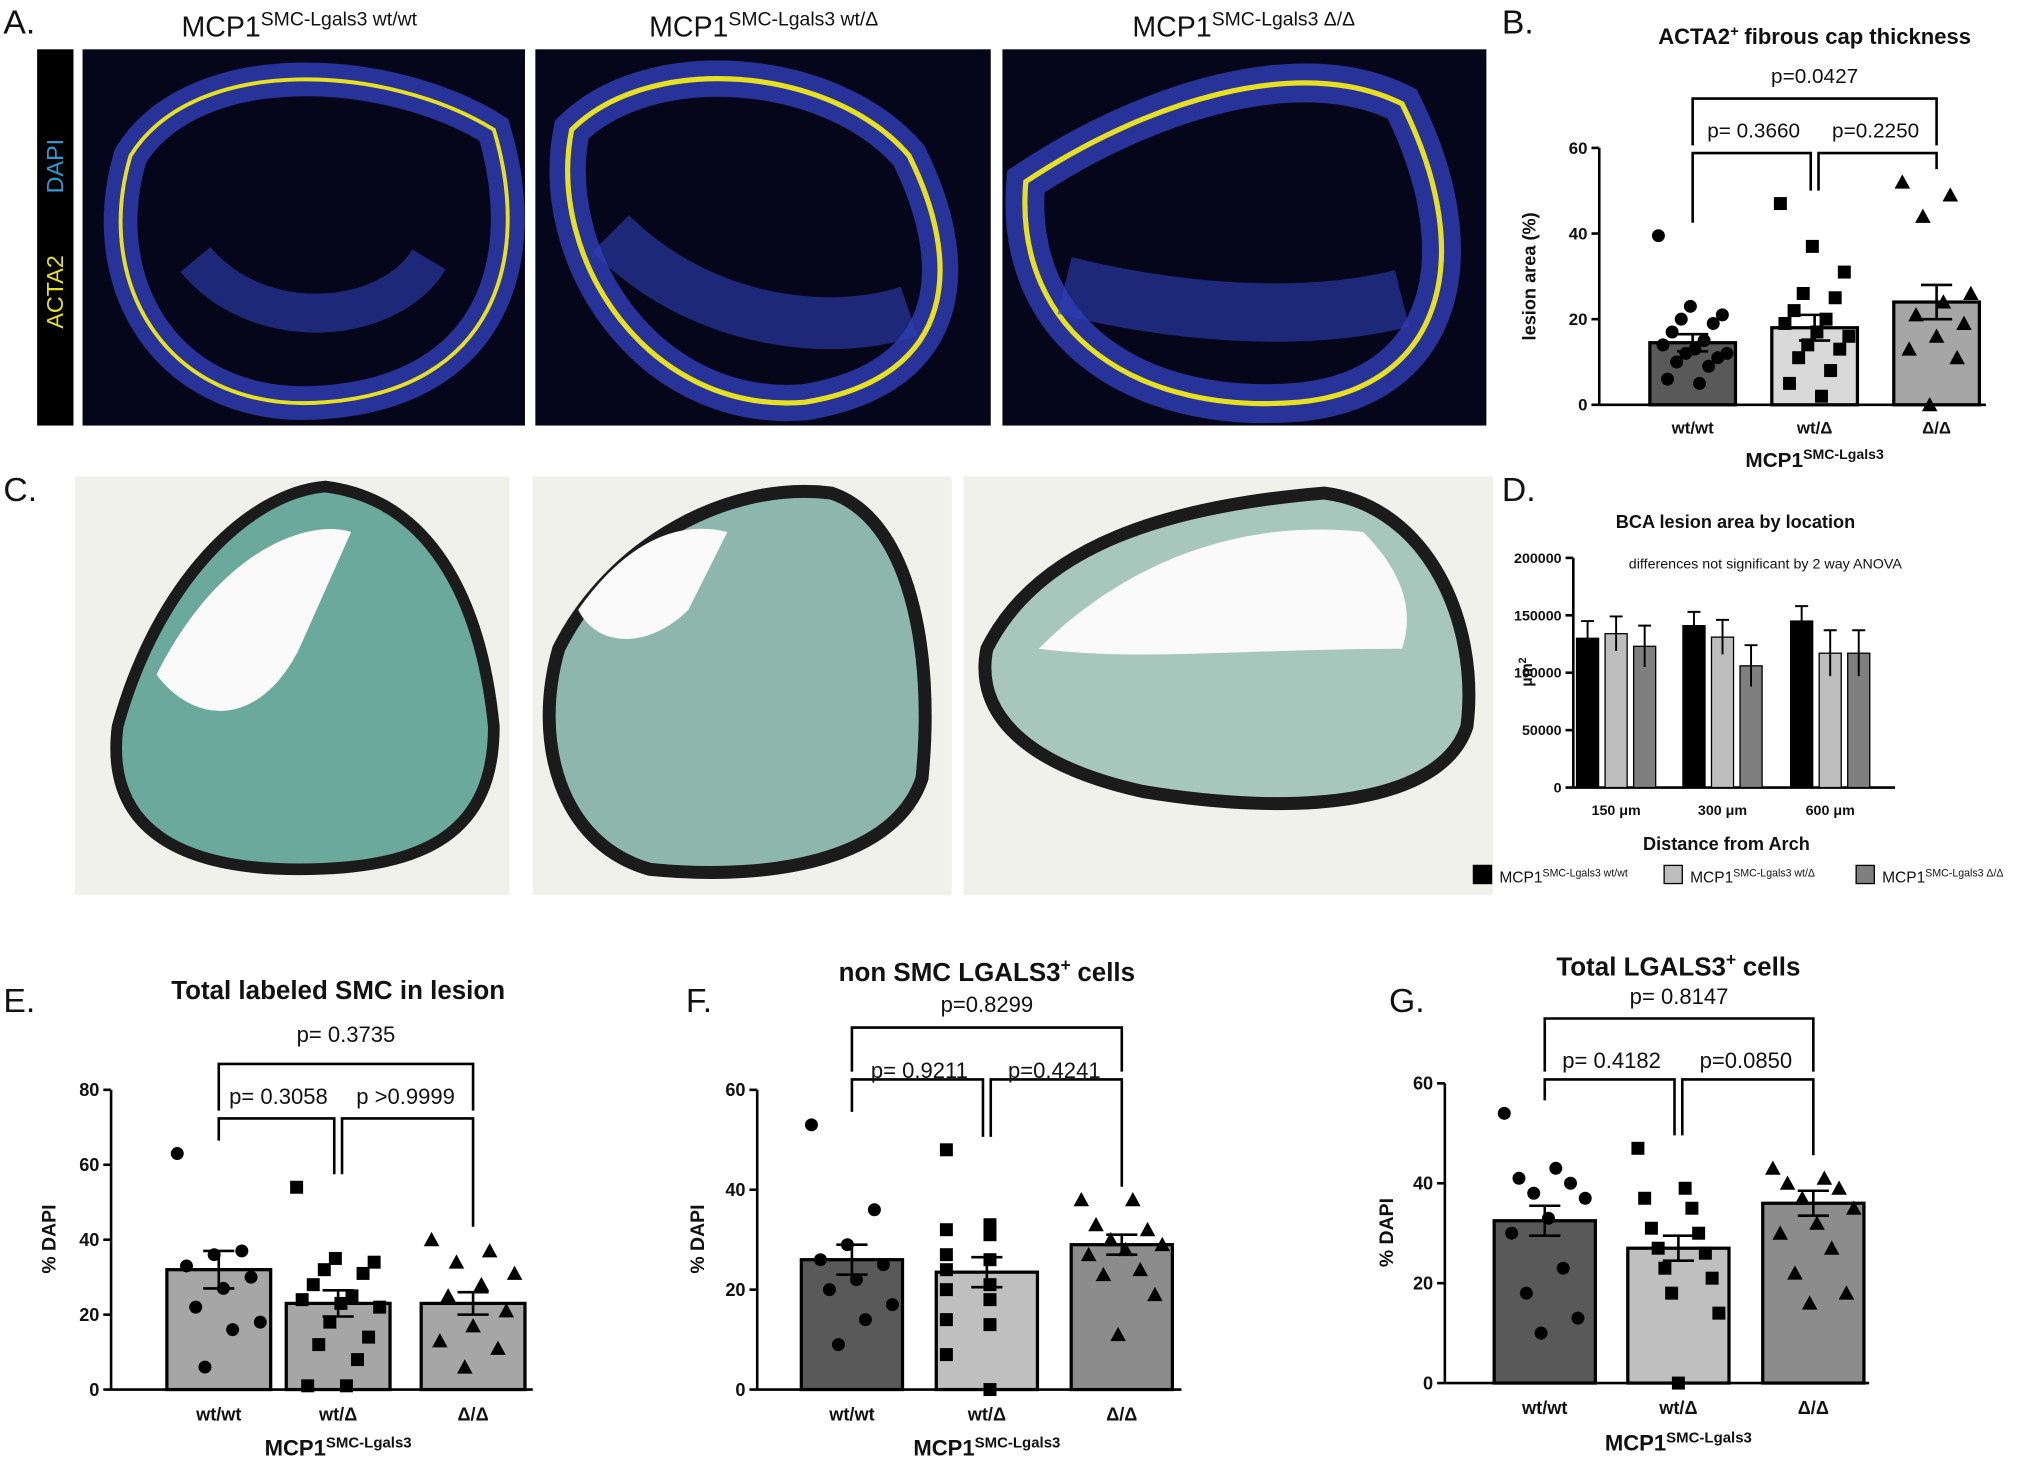  I want to click on stain-label: ACTA2, so click(55, 292).